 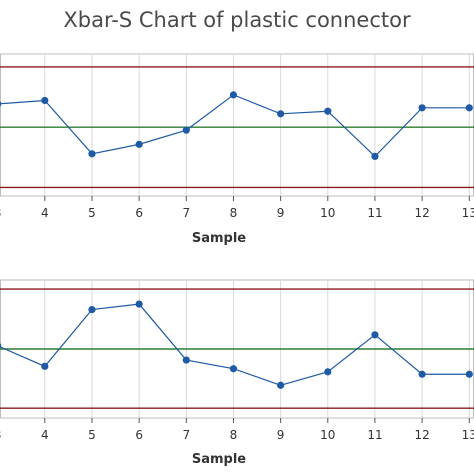 I want to click on chart-title: Xbar-S Chart of plastic connector, so click(x=237, y=20).